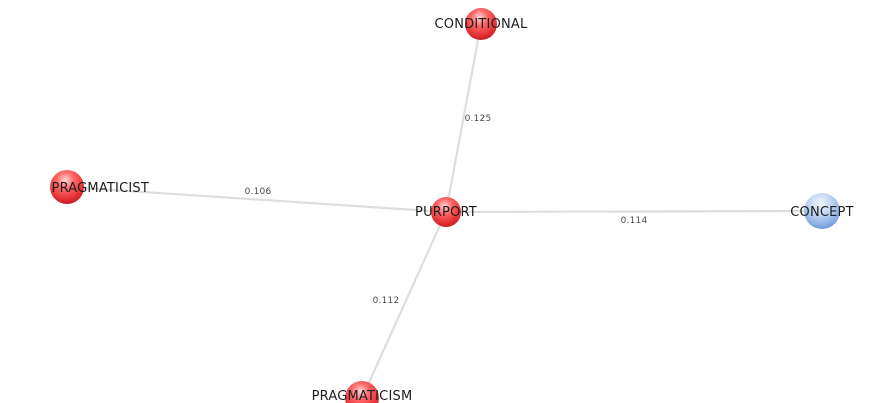  I want to click on node-conditional-circle, so click(481, 24).